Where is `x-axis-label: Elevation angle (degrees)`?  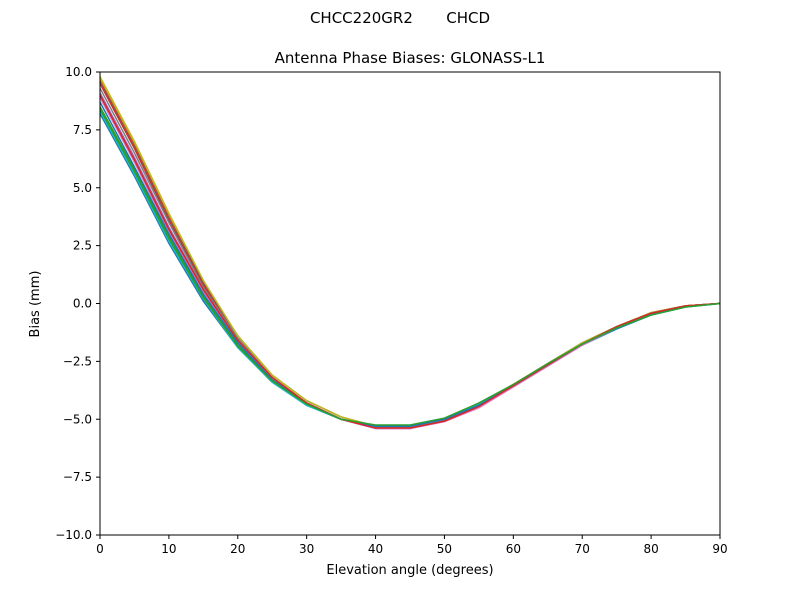
x-axis-label: Elevation angle (degrees) is located at coordinates (409, 570).